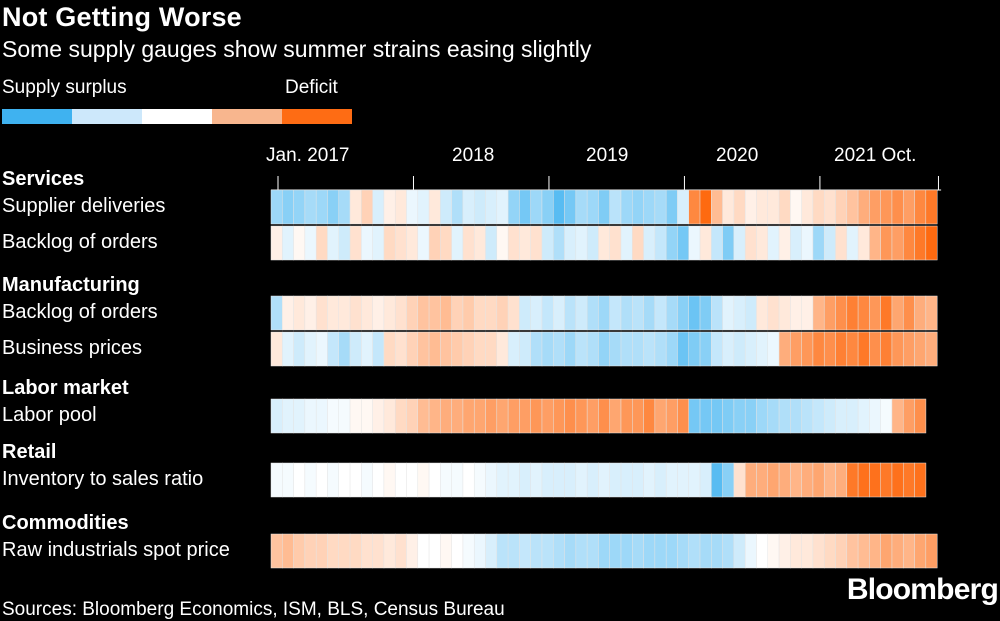  I want to click on x-tick-label: Jan. 2017, so click(308, 155).